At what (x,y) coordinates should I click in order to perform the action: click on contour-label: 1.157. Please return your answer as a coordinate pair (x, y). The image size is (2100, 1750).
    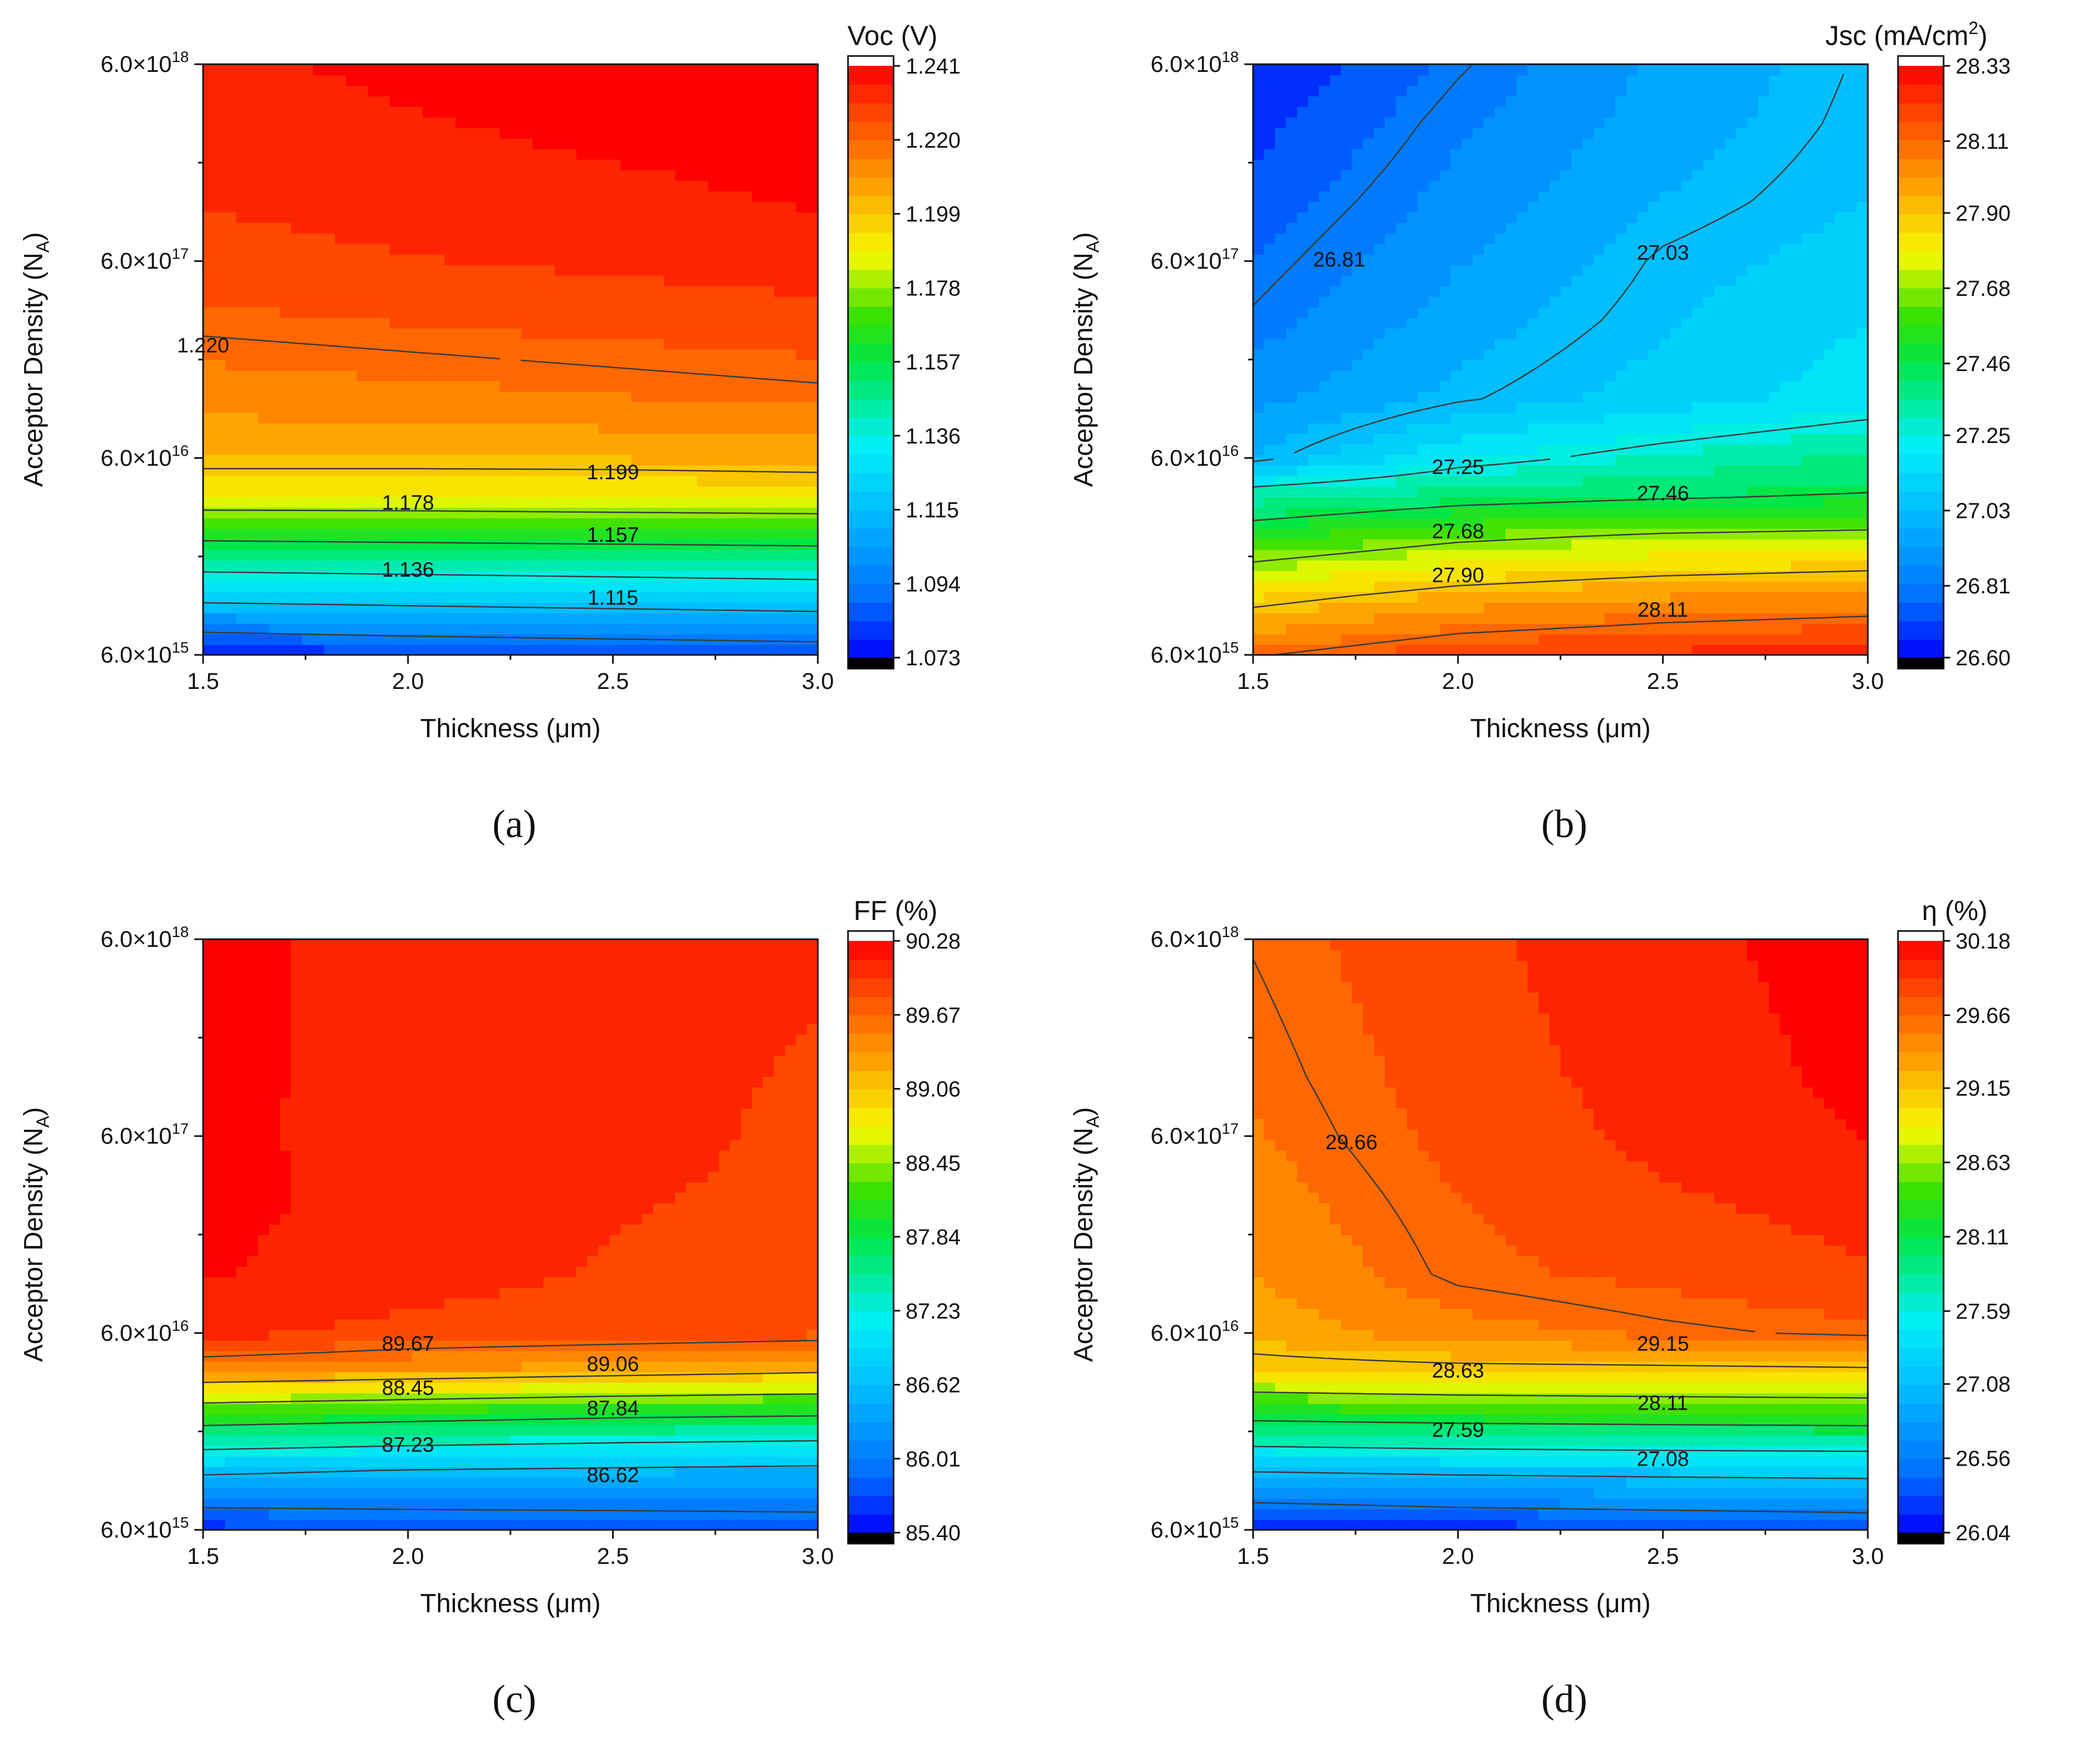
    Looking at the image, I should click on (613, 535).